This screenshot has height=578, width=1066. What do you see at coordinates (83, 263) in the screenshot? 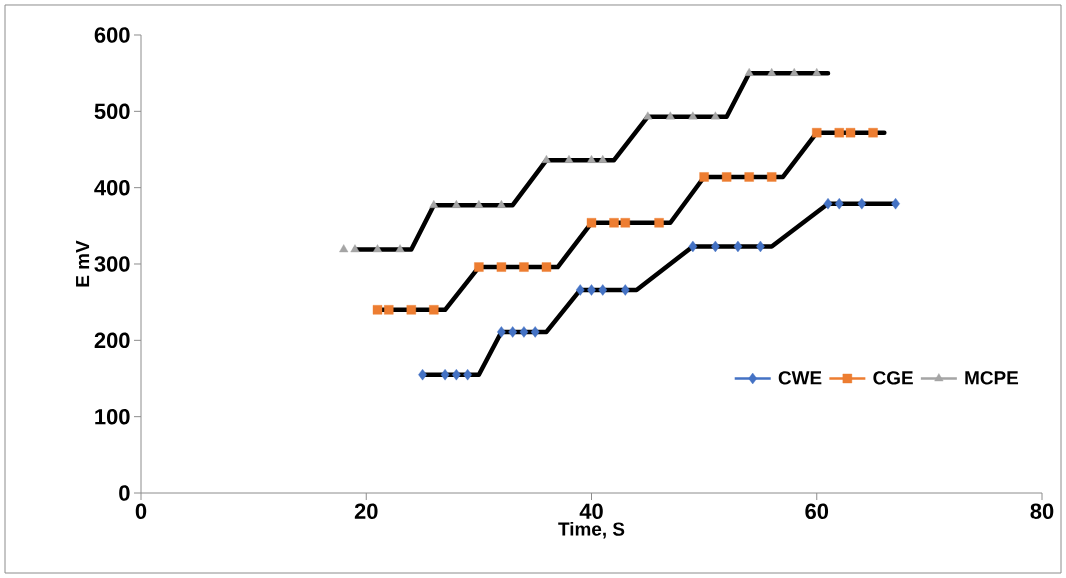
I see `y-axis-title: E mV` at bounding box center [83, 263].